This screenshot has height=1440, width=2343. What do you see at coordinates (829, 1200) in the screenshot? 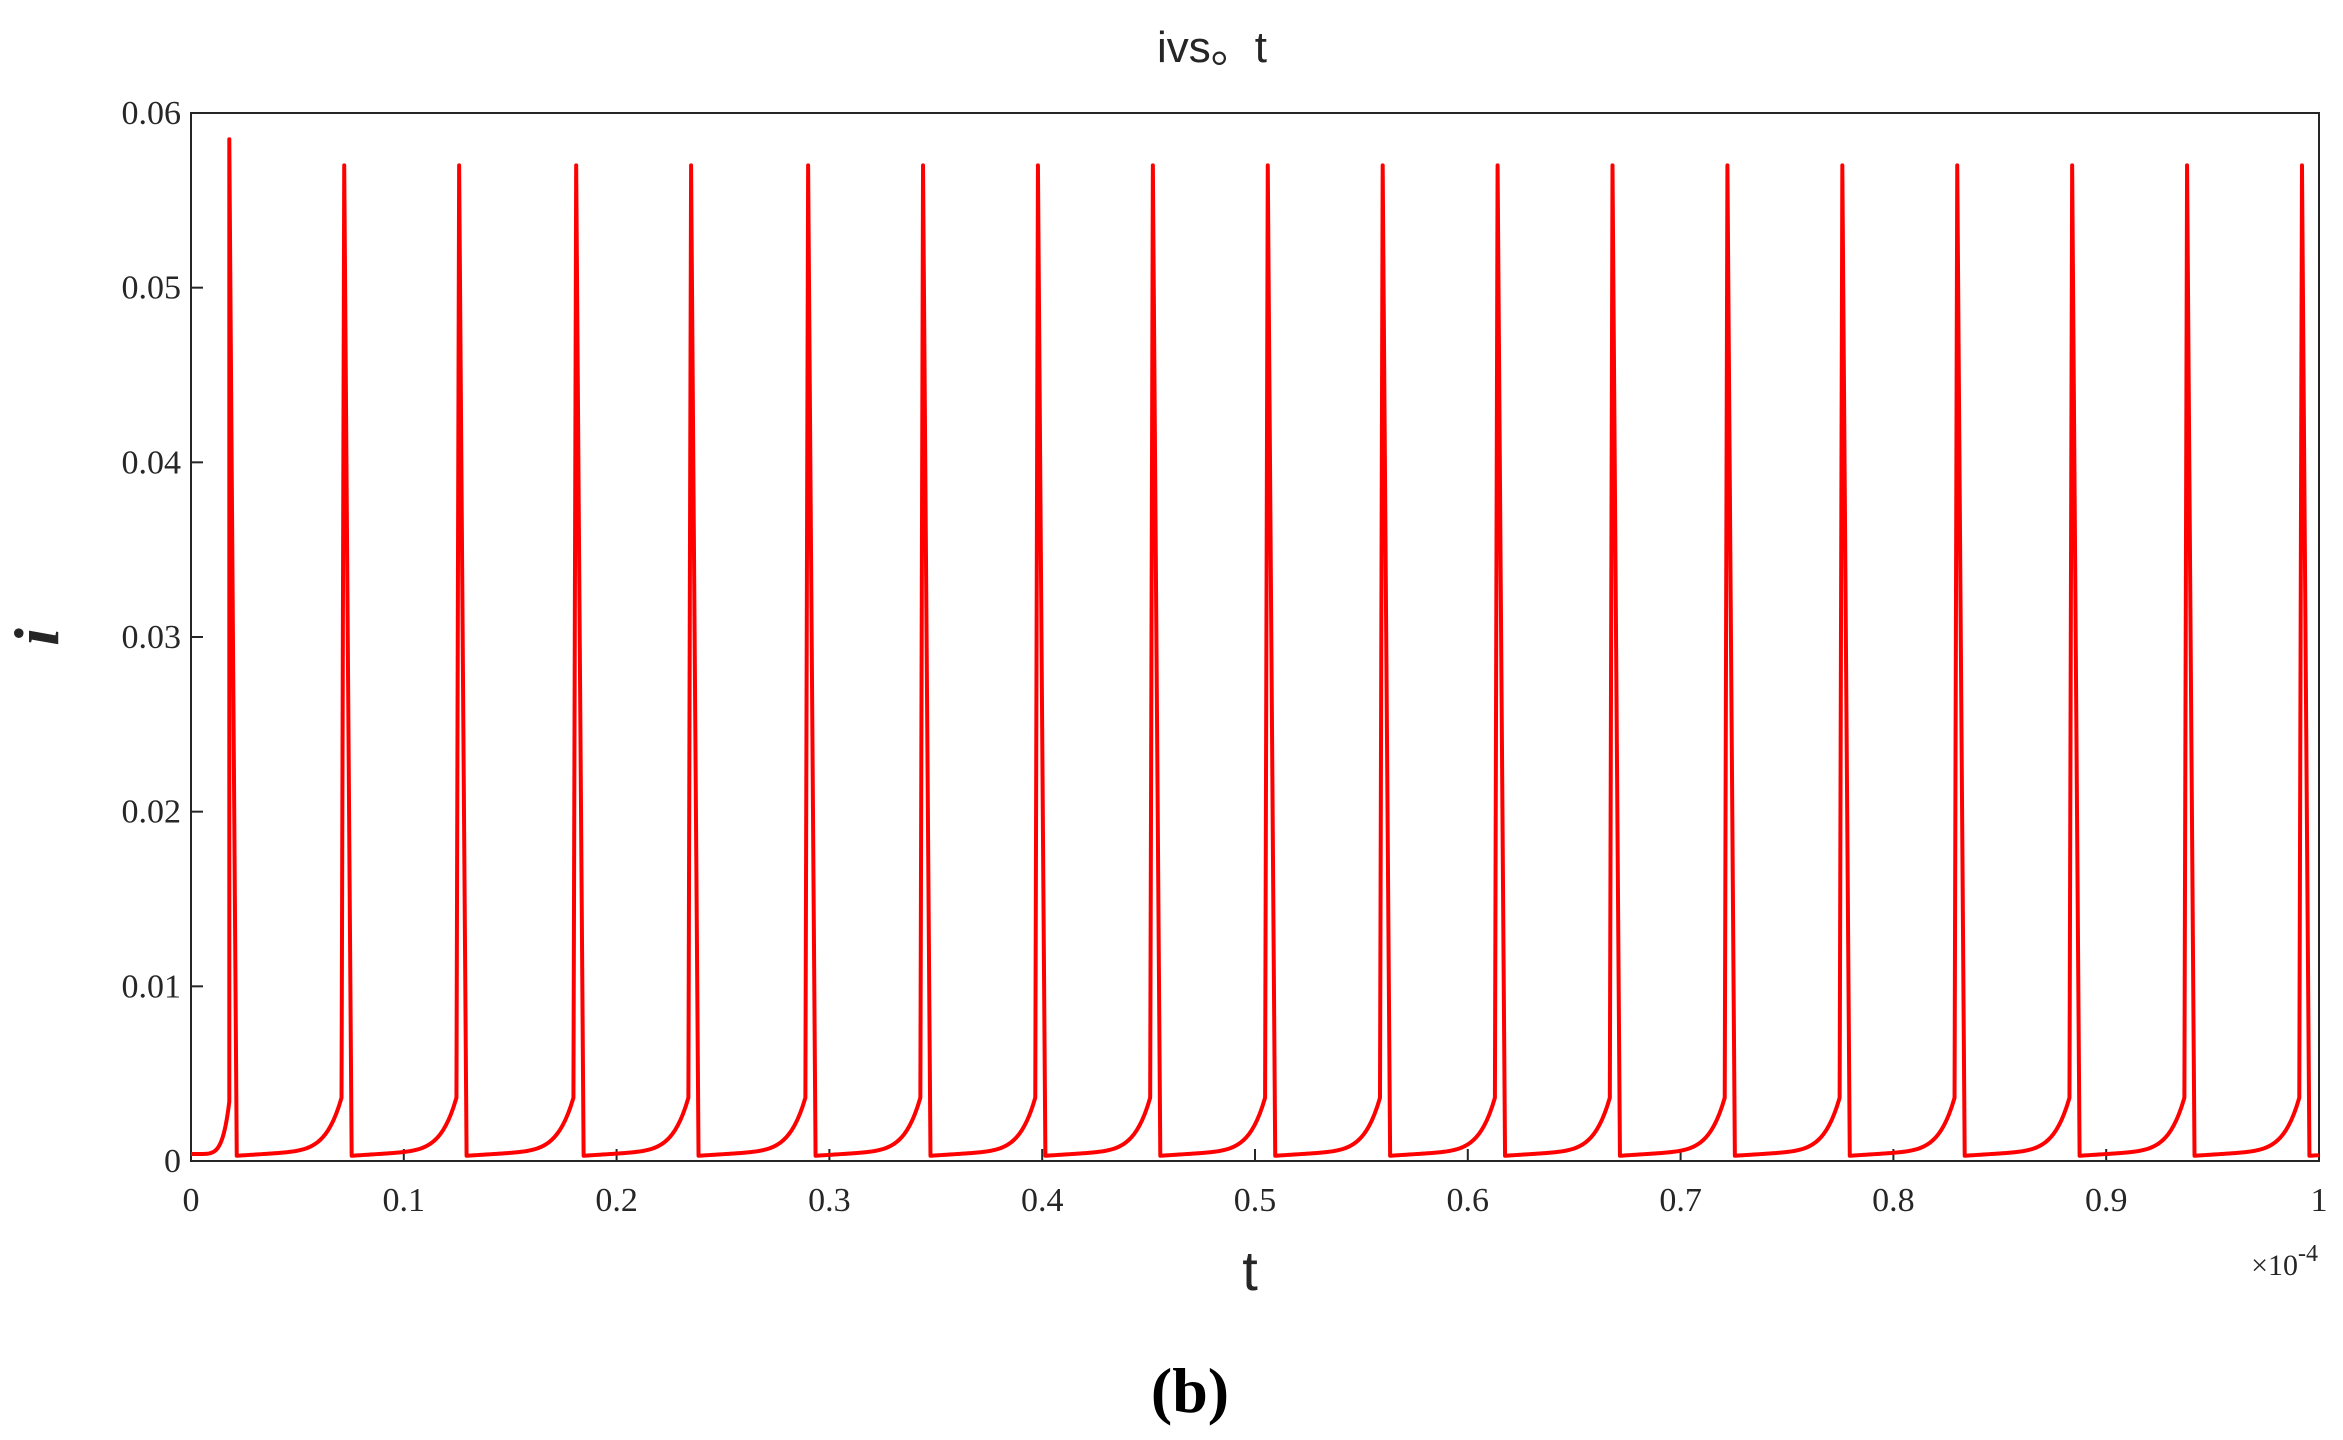
I see `x-tick-label: 0.3` at bounding box center [829, 1200].